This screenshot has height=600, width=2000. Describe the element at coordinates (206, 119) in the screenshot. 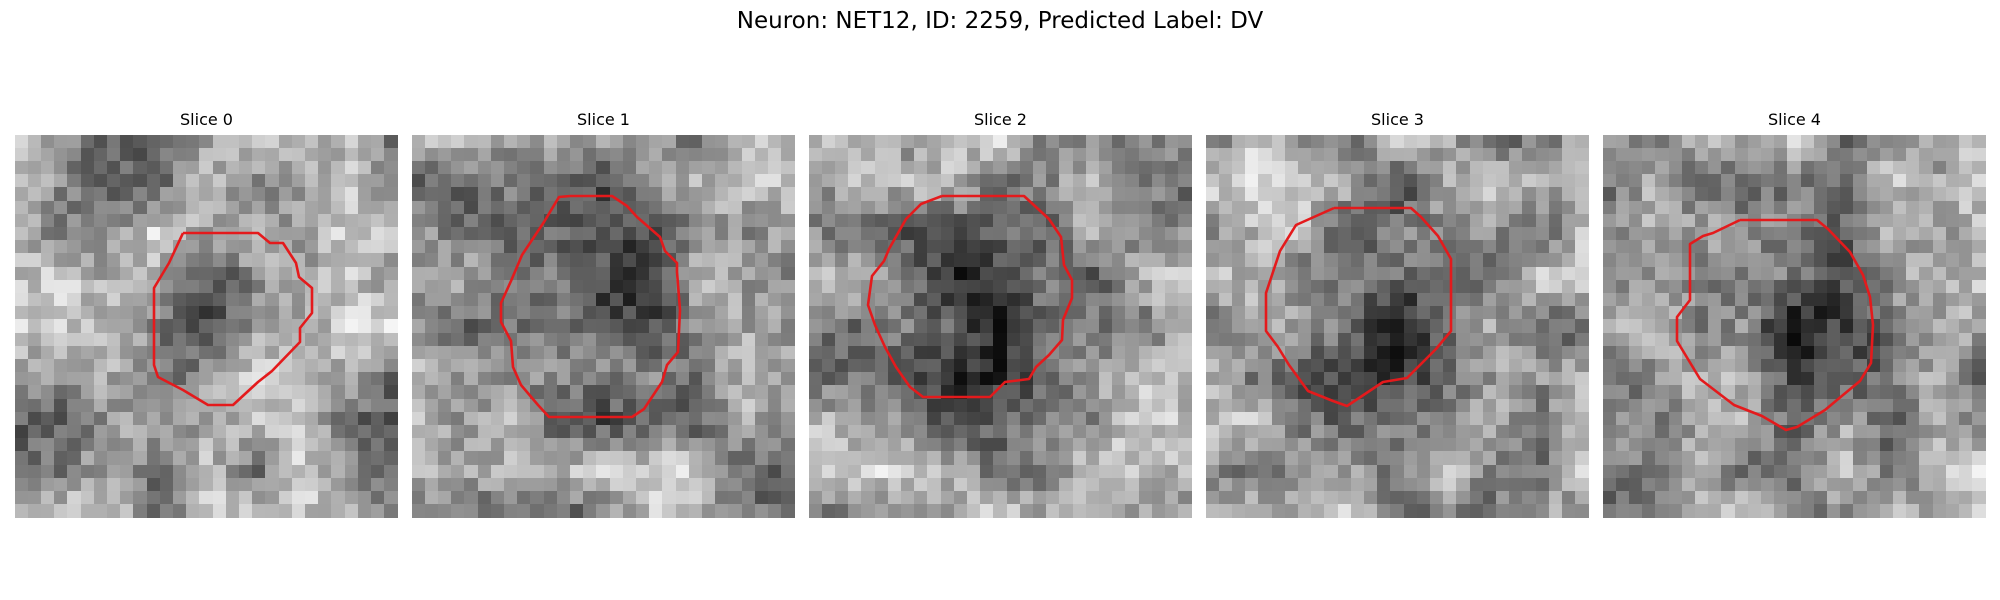

I see `panel-title: Slice 0` at that location.